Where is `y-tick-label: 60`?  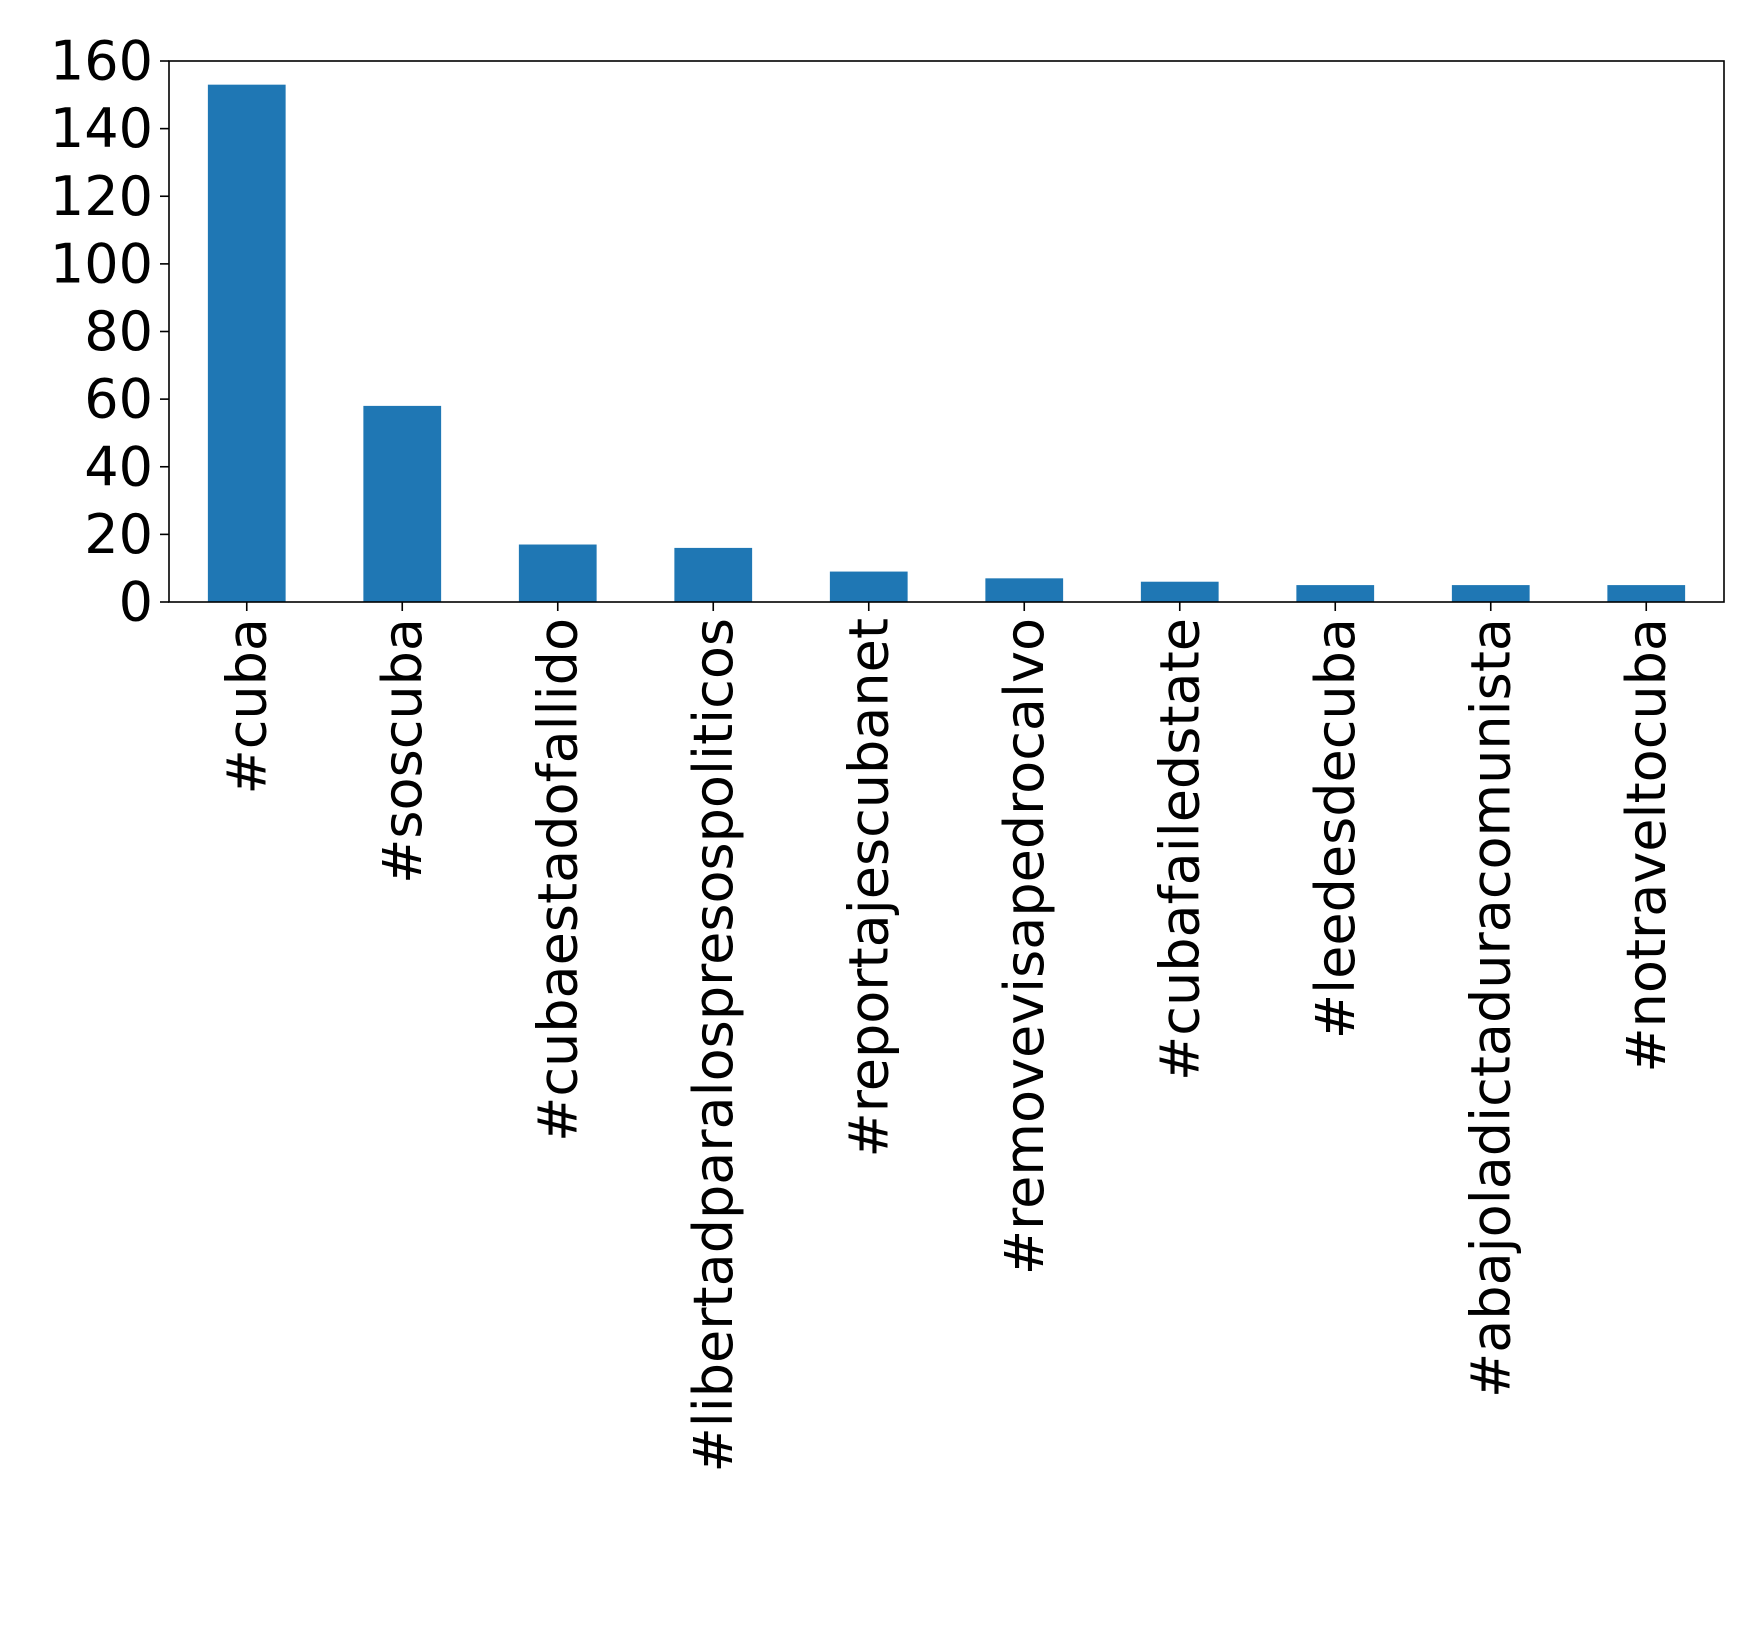 y-tick-label: 60 is located at coordinates (118, 399).